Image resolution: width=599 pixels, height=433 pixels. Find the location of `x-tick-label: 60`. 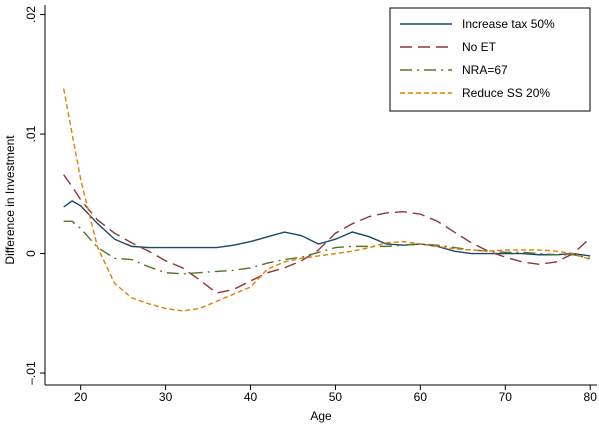

x-tick-label: 60 is located at coordinates (421, 397).